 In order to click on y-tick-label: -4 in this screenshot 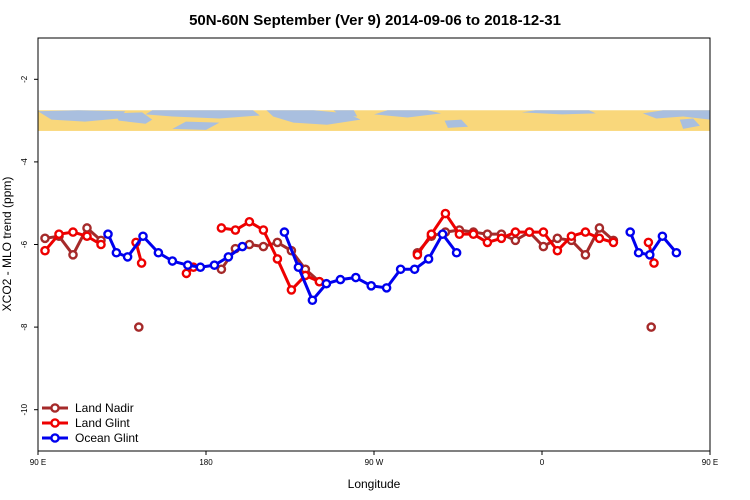, I will do `click(24, 162)`.